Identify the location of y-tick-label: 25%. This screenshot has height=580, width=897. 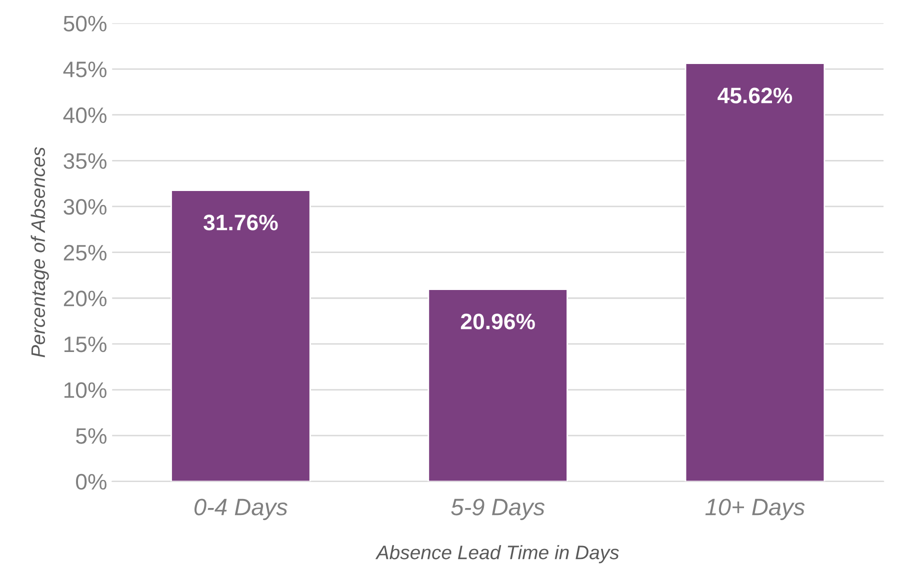
(85, 252).